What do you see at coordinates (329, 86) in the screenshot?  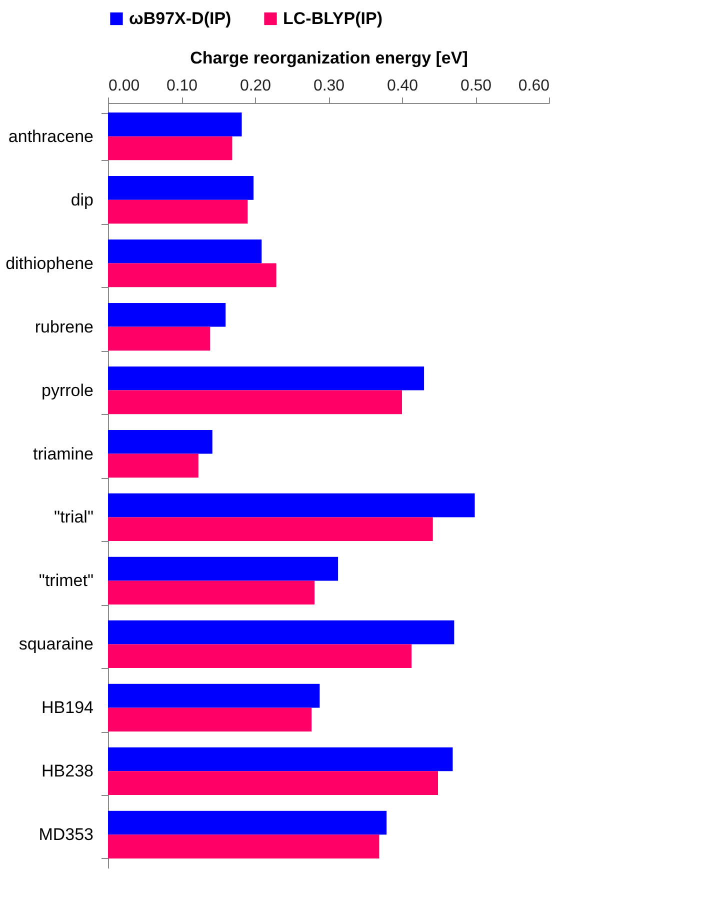 I see `x-tick-label: 0.30` at bounding box center [329, 86].